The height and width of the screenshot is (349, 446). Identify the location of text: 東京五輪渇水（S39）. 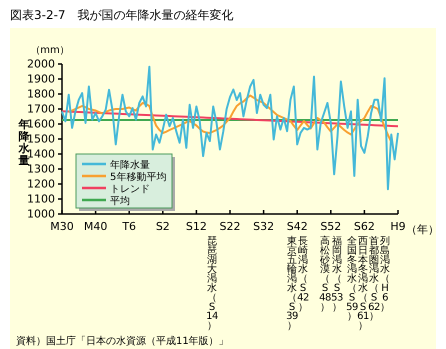
(292, 284).